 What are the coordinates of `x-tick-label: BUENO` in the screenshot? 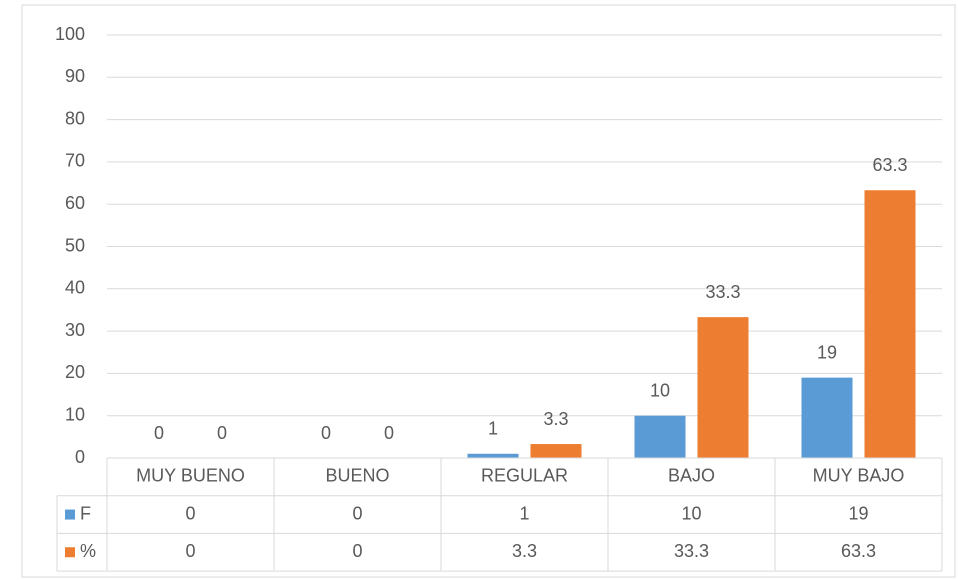 It's located at (357, 476).